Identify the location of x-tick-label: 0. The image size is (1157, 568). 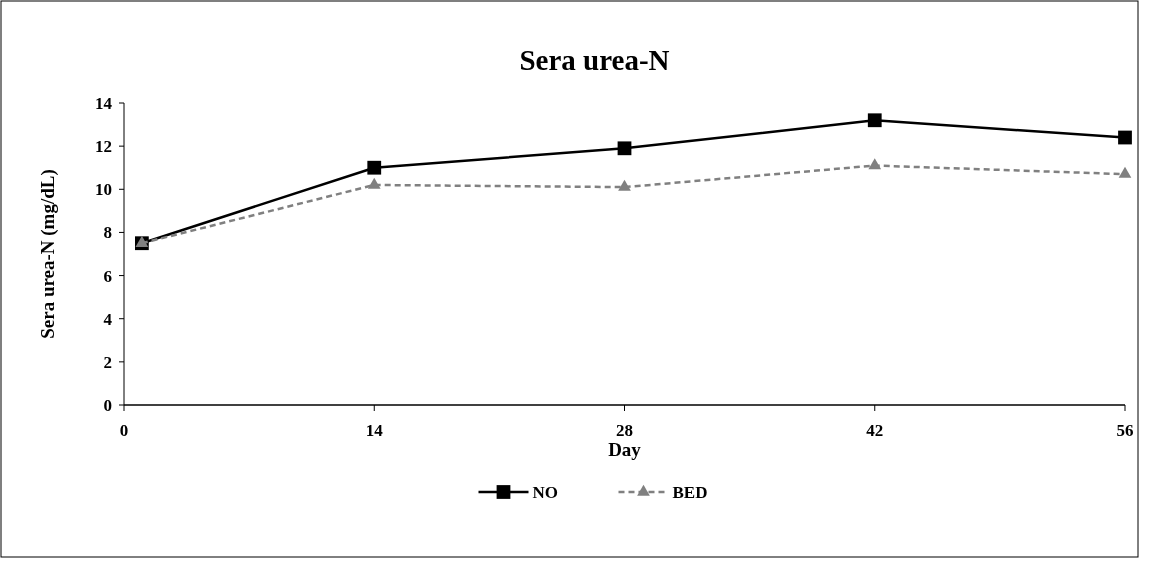
(124, 430).